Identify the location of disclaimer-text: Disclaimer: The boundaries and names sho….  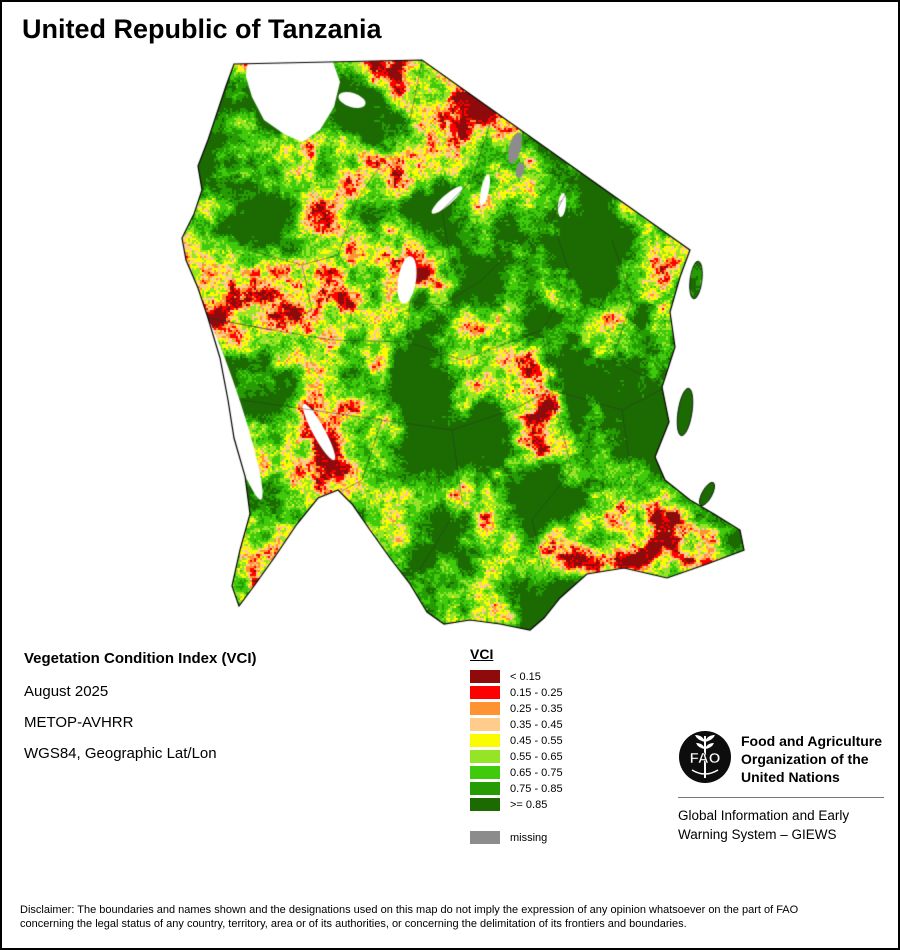
(409, 917).